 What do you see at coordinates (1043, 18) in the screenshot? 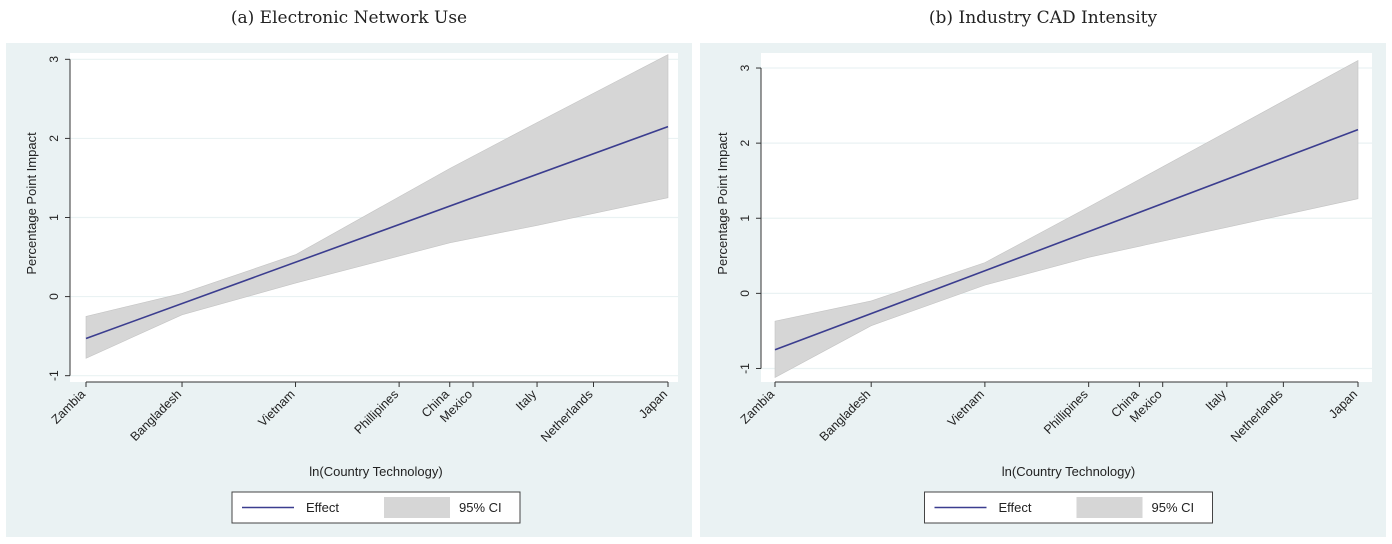
I see `chart-title-b: (b) Industry CAD Intensity` at bounding box center [1043, 18].